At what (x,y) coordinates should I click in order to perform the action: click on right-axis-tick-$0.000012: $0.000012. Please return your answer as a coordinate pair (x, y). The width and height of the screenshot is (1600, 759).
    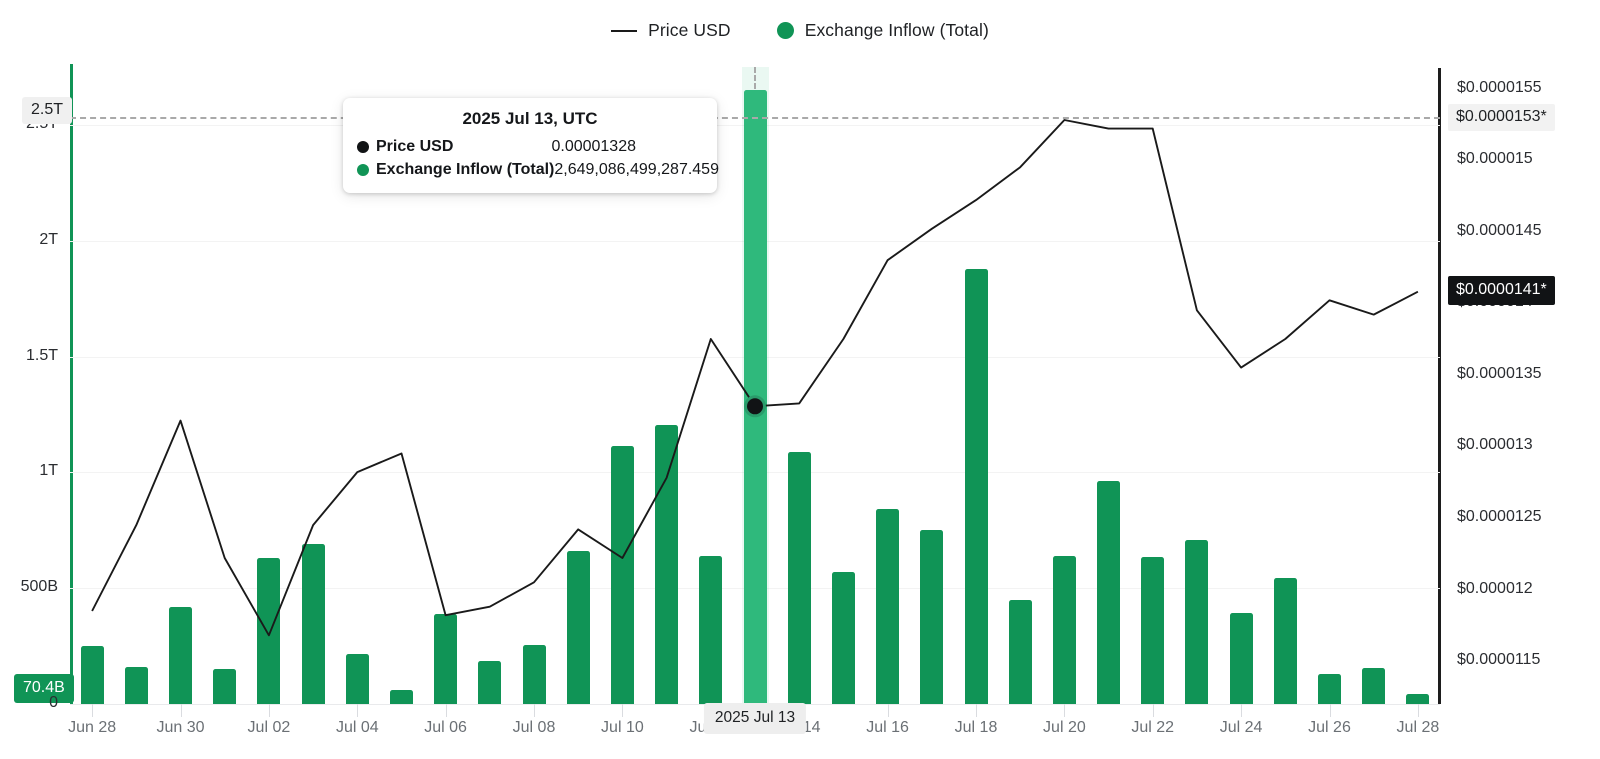
    Looking at the image, I should click on (1495, 588).